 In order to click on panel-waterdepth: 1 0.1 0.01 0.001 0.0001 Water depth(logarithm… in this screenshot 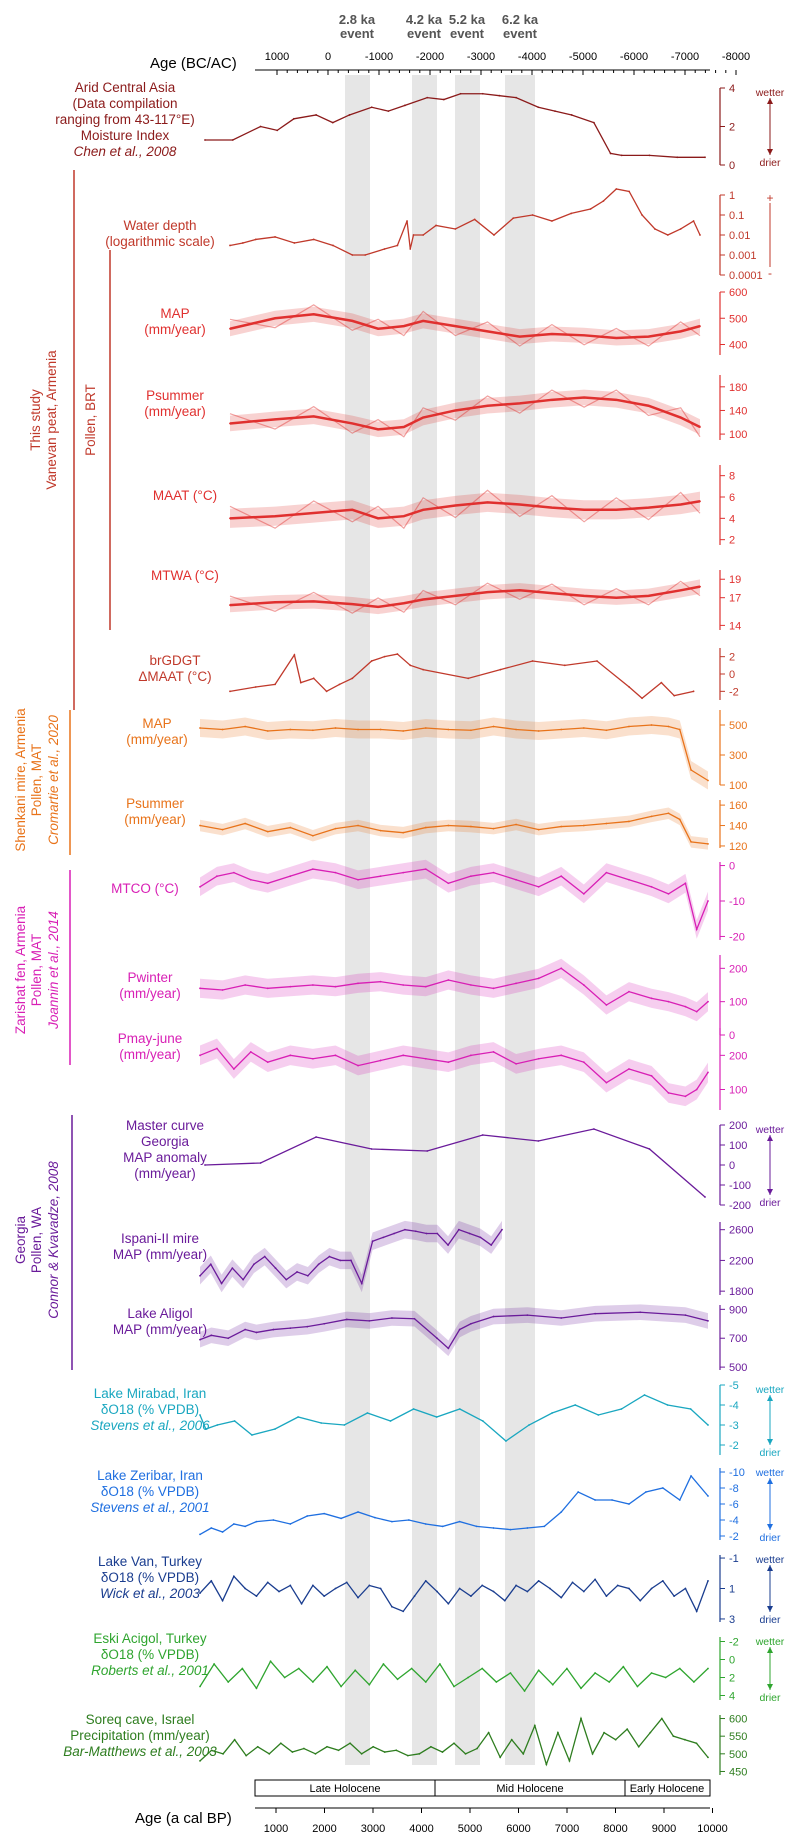, I will do `click(439, 235)`.